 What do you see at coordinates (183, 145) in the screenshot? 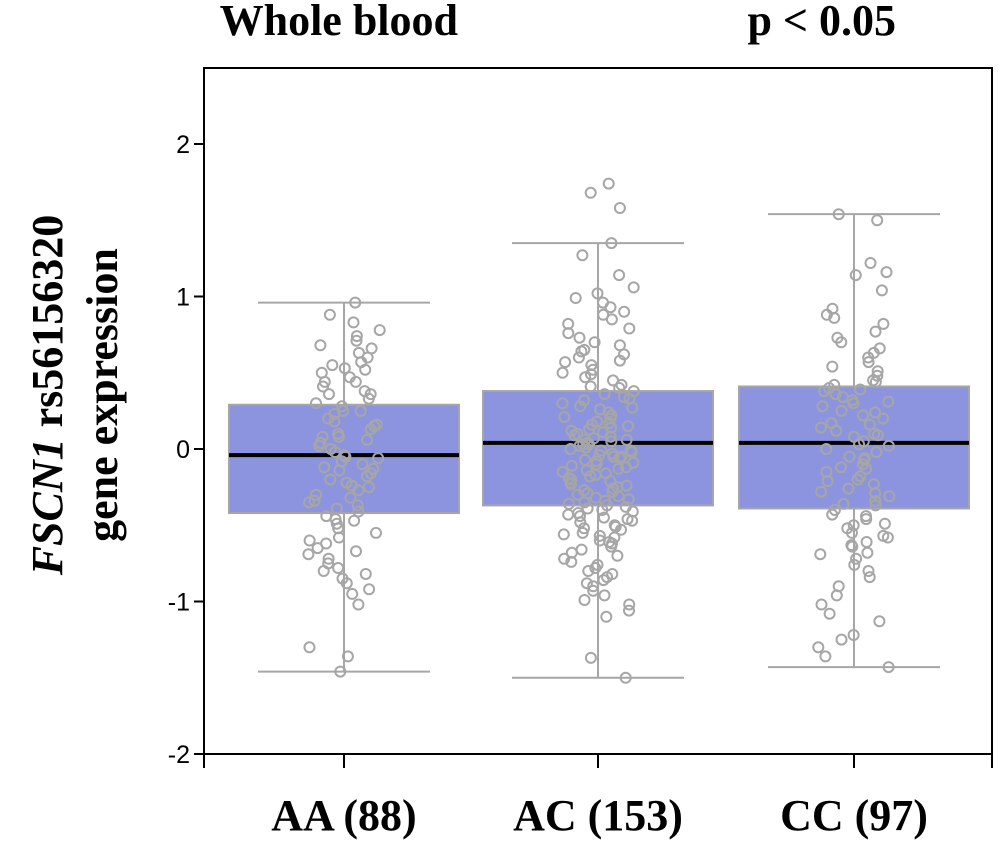
I see `y-tick-label: 2` at bounding box center [183, 145].